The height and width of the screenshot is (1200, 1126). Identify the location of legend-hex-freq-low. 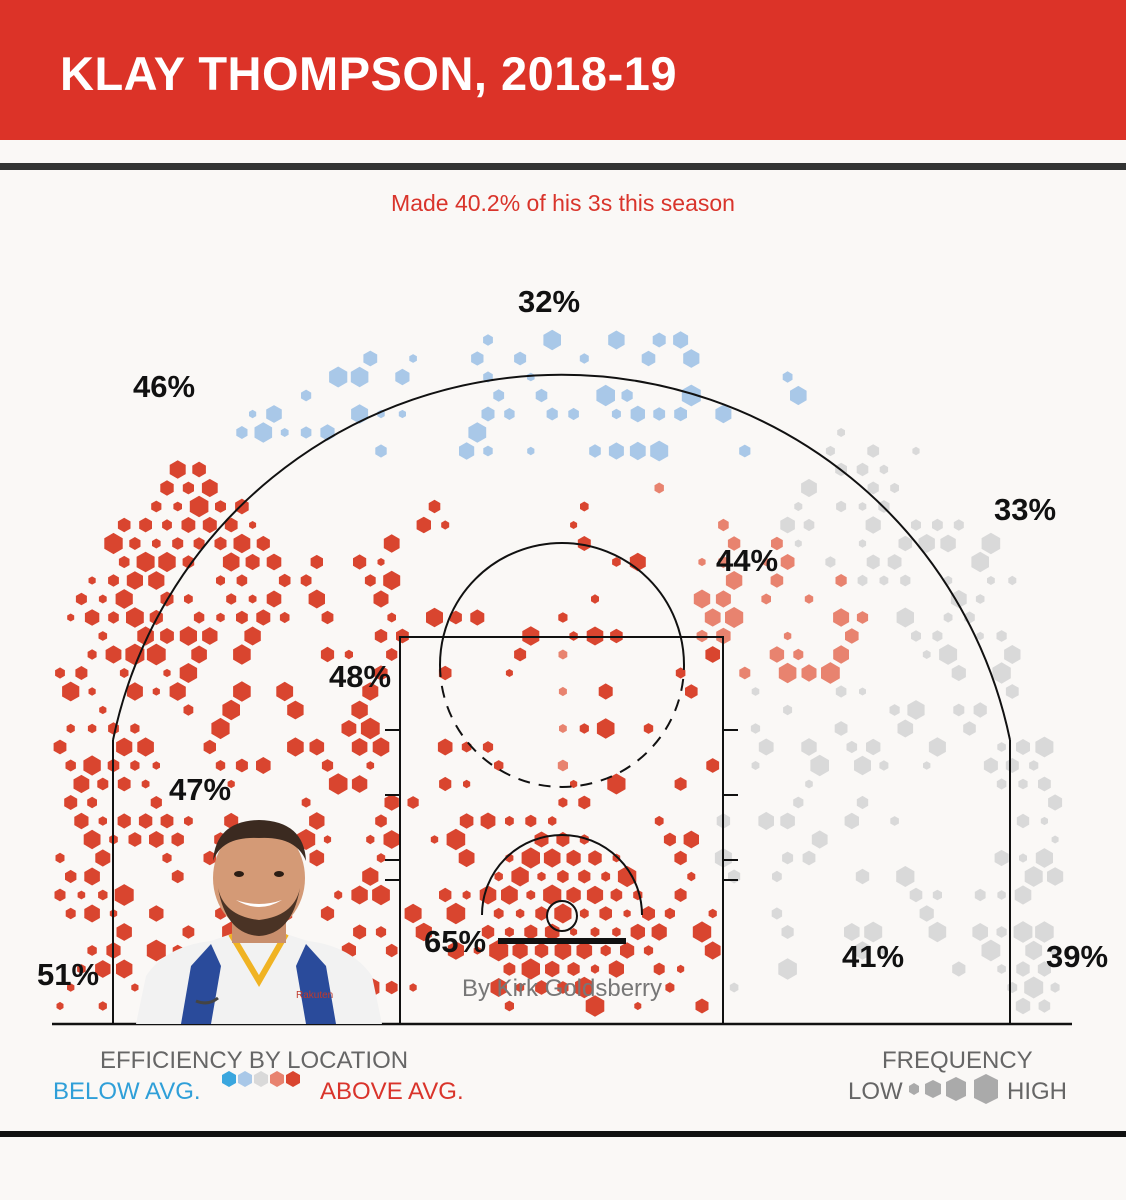
(914, 1089).